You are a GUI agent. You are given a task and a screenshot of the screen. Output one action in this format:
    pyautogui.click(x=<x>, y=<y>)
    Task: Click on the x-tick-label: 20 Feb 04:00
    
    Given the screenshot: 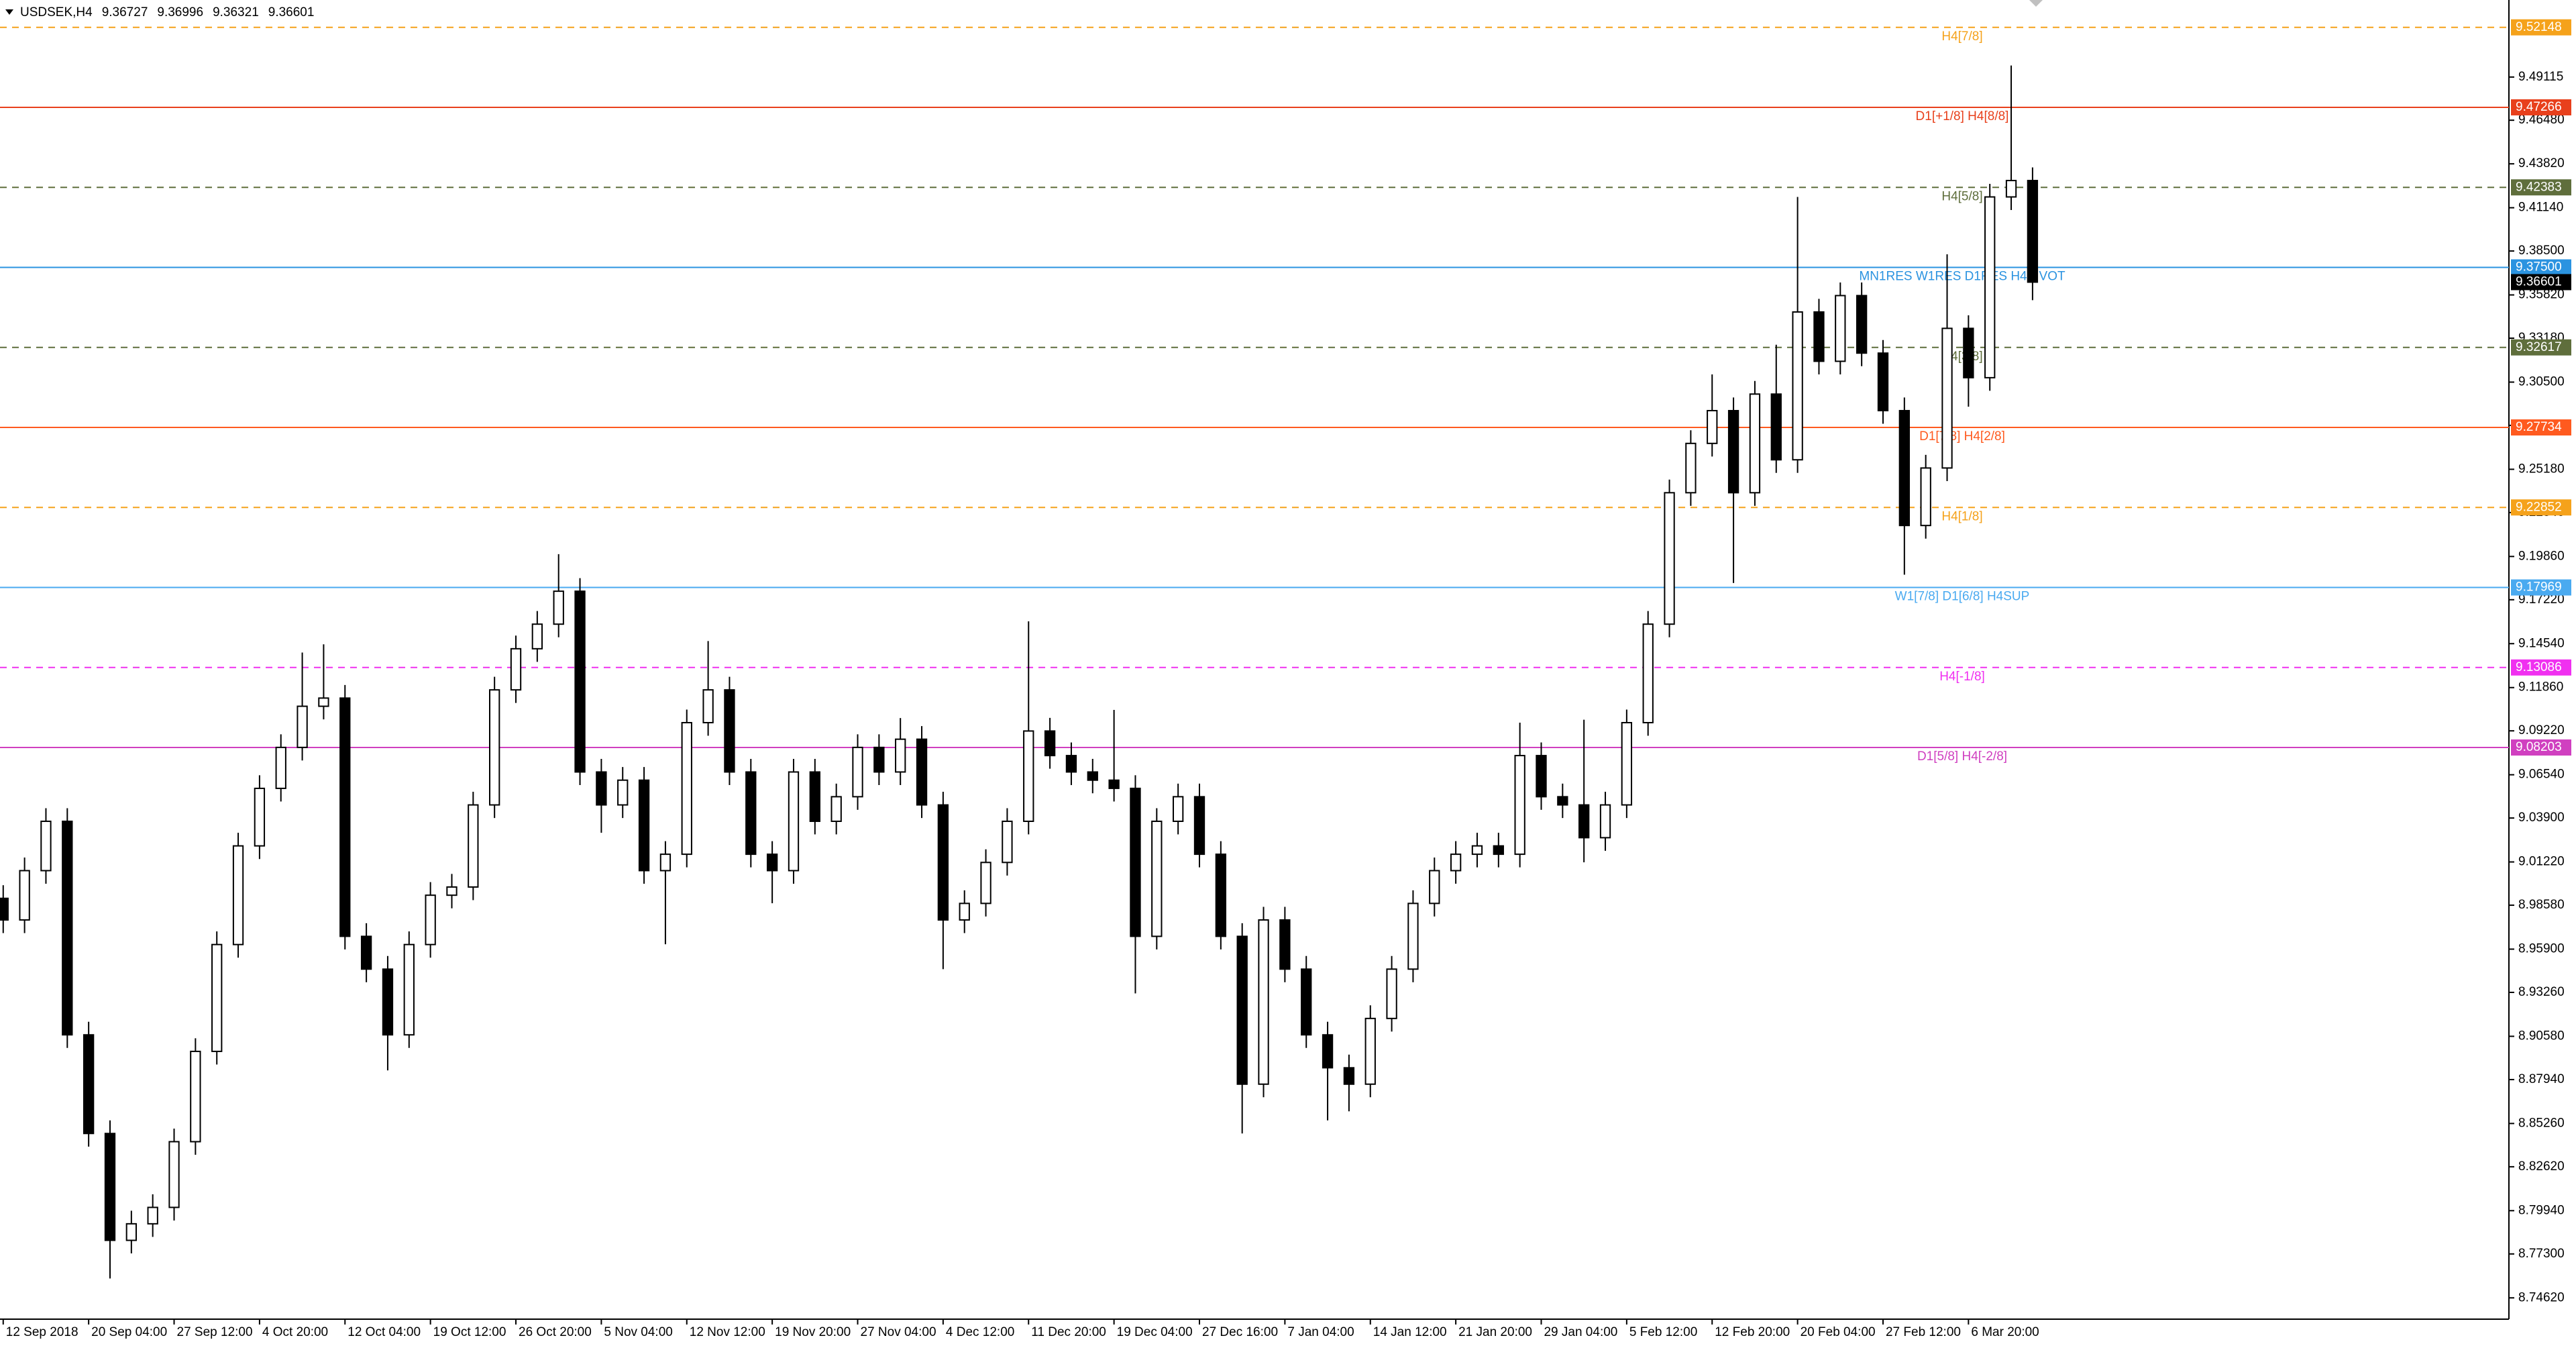 What is the action you would take?
    pyautogui.click(x=1838, y=1332)
    